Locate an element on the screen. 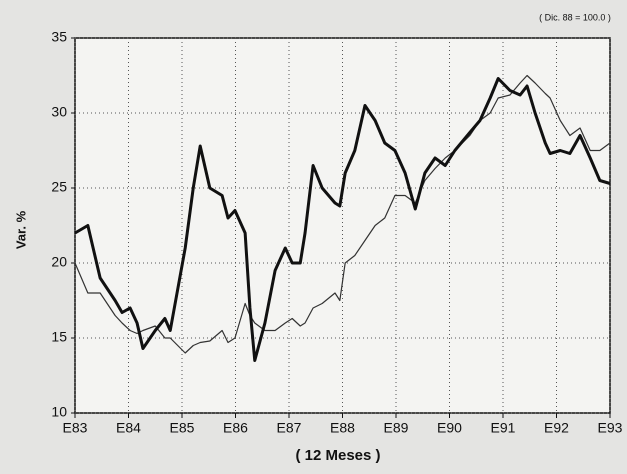 This screenshot has width=627, height=474. x-tick-label: E84 is located at coordinates (128, 428).